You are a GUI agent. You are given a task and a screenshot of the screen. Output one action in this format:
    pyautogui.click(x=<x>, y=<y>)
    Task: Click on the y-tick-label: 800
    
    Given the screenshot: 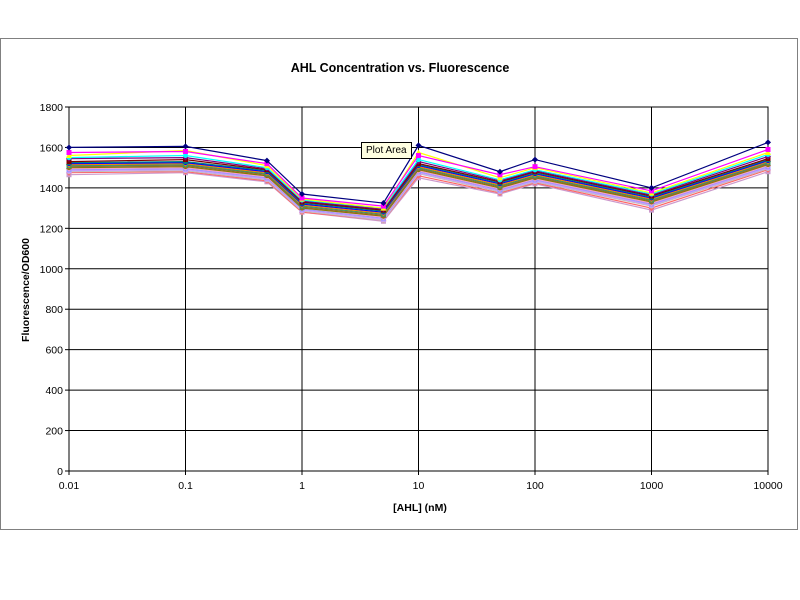 What is the action you would take?
    pyautogui.click(x=54, y=310)
    